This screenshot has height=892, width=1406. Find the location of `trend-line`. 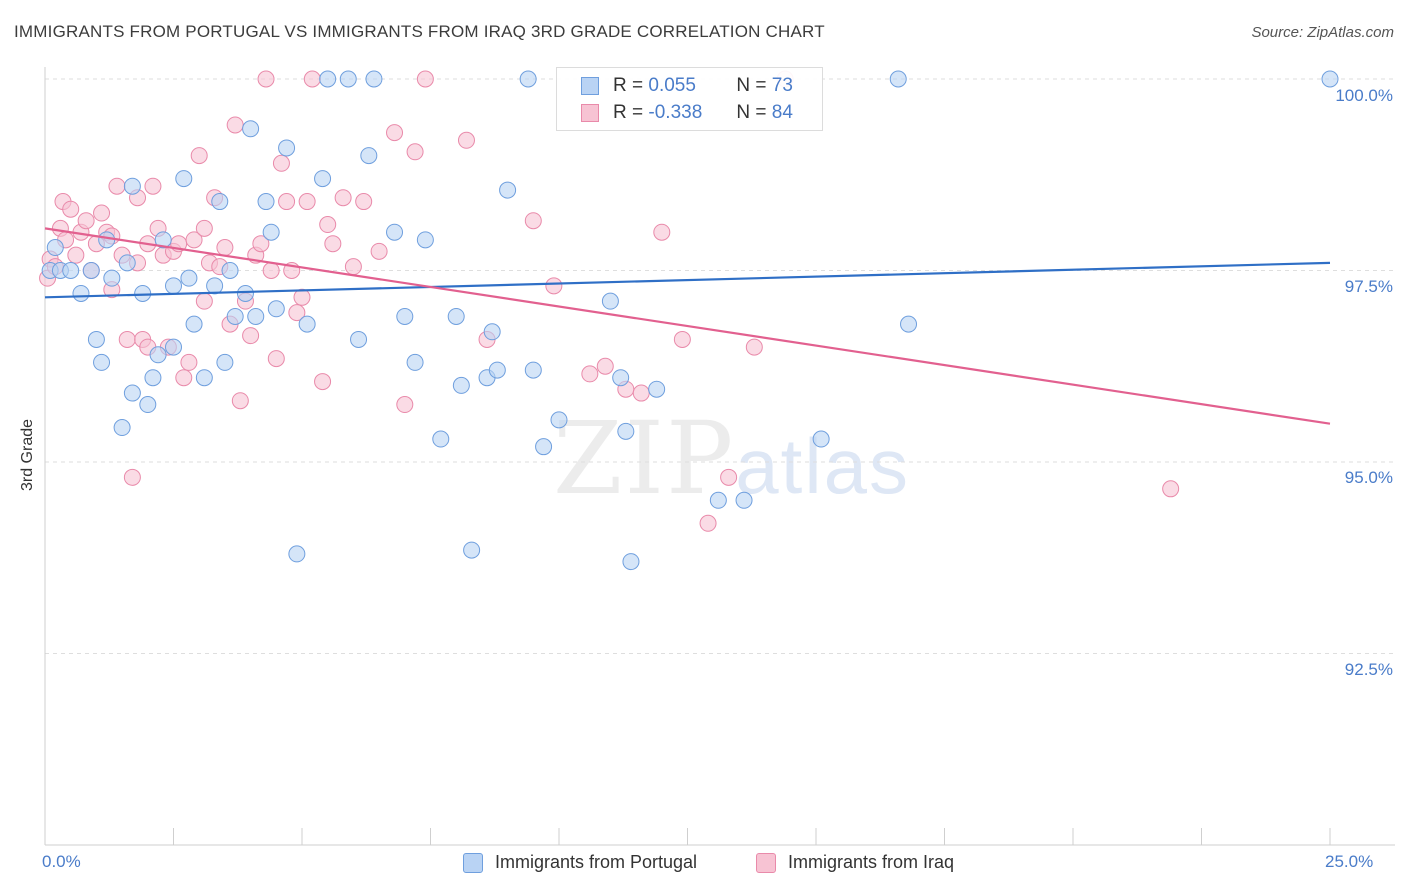

trend-line is located at coordinates (687, 280).